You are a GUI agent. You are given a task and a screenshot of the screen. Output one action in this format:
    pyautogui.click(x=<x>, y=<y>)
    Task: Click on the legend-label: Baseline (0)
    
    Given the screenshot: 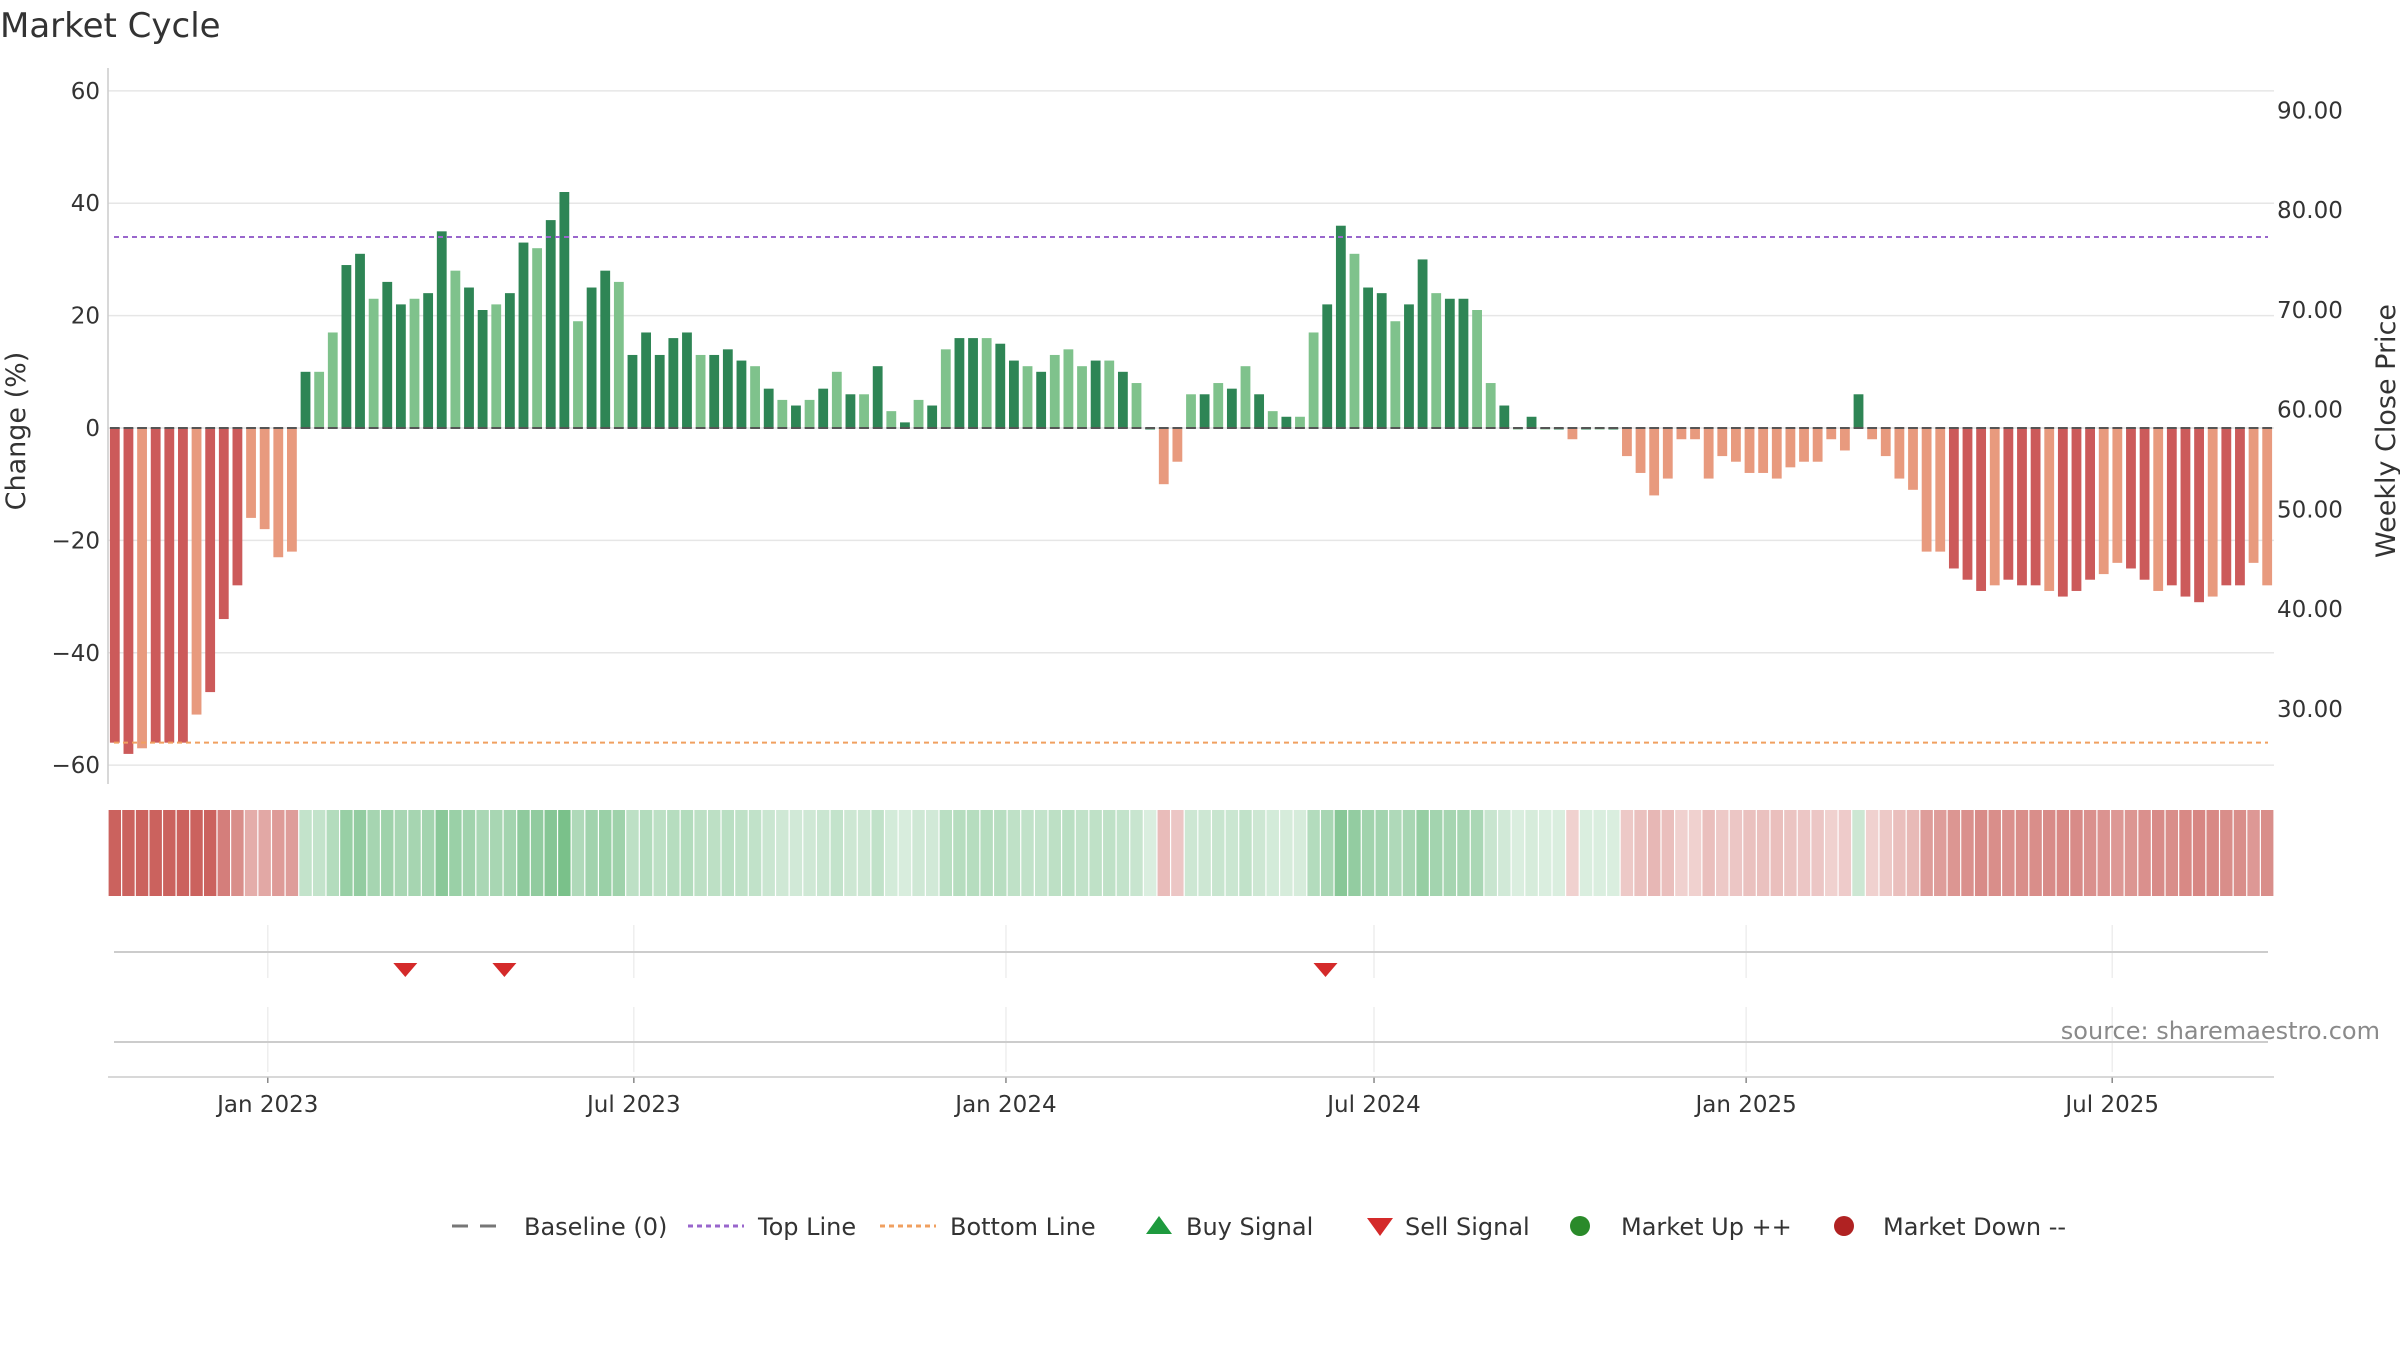 What is the action you would take?
    pyautogui.click(x=595, y=1227)
    